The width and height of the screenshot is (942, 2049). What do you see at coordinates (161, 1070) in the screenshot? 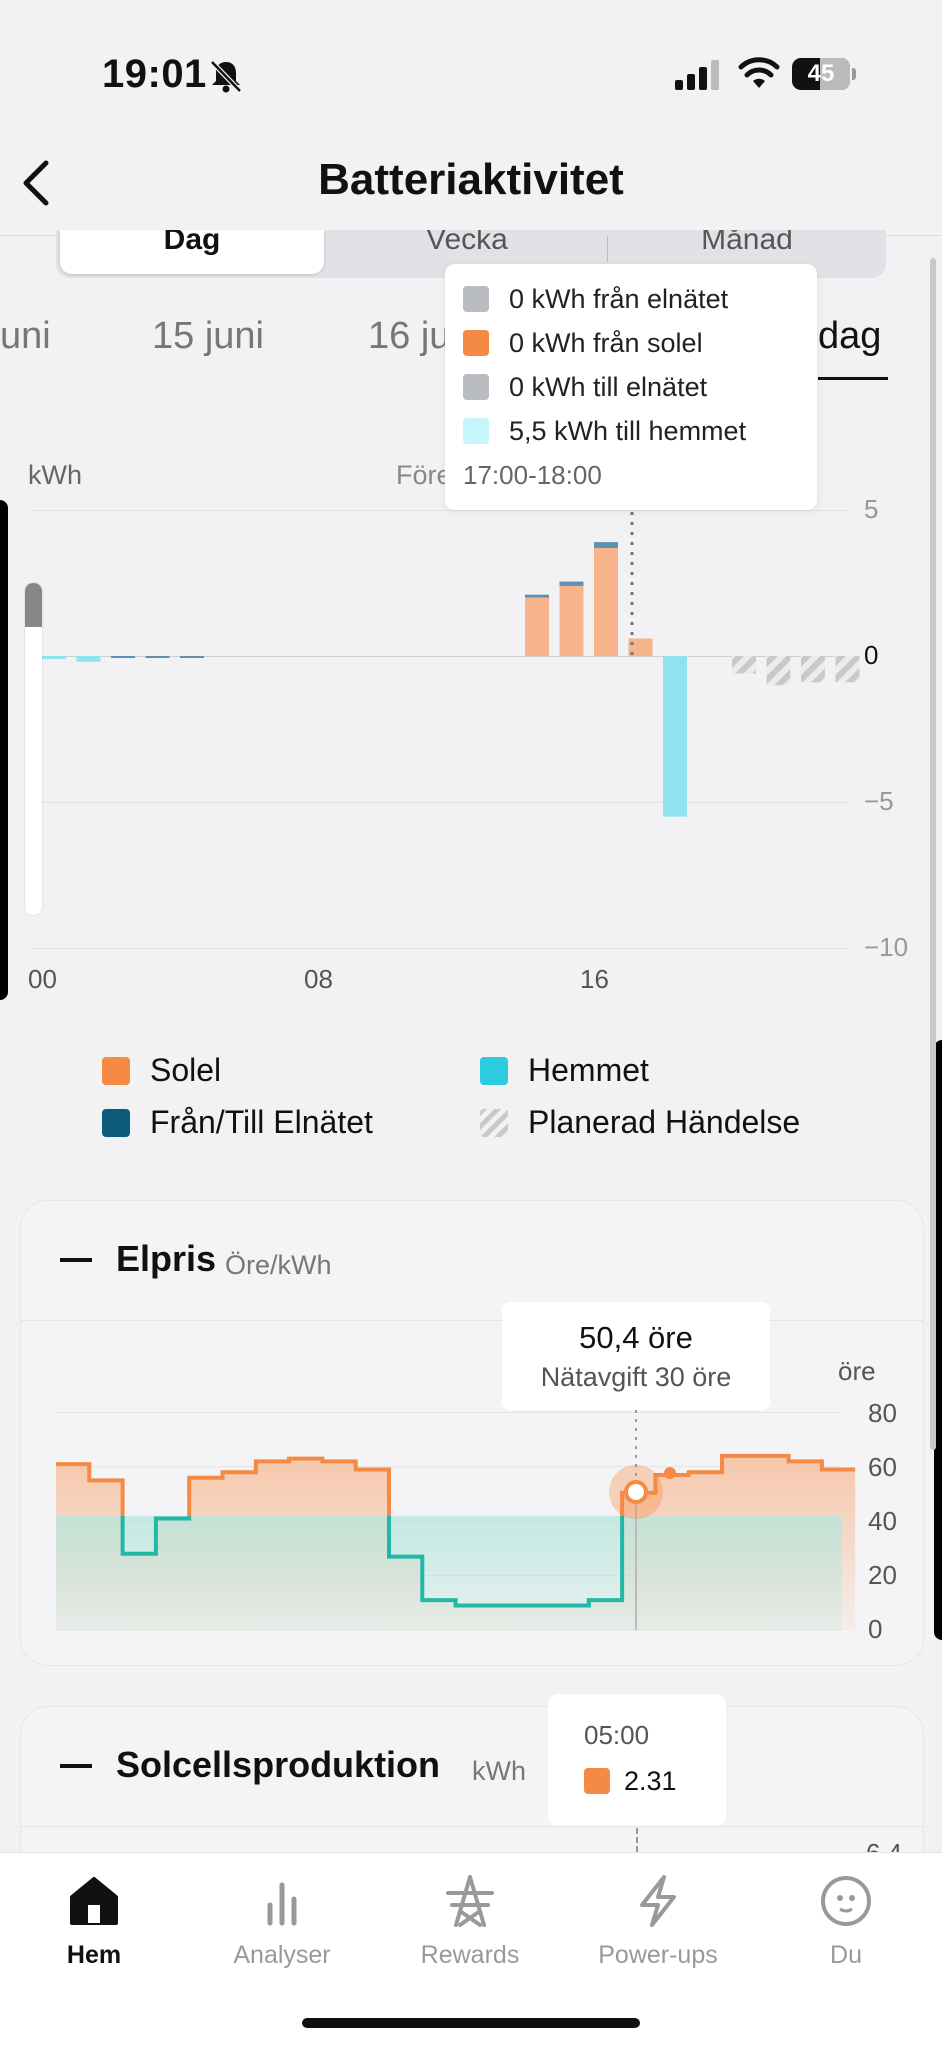
I see `legend-item-solel: Solel` at bounding box center [161, 1070].